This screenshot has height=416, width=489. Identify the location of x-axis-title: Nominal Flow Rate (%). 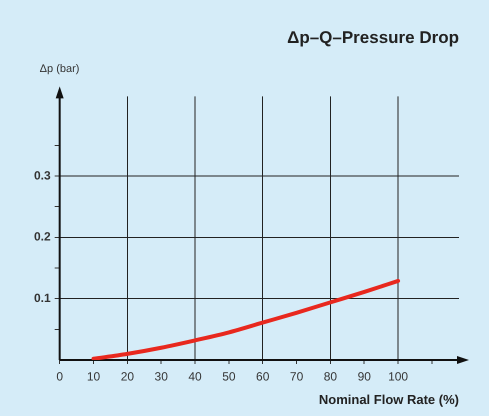
(388, 399).